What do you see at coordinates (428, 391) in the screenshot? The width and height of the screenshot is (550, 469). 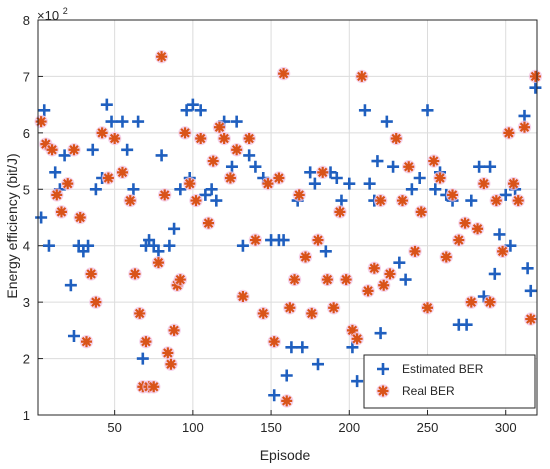 I see `legend-label-real: Real BER` at bounding box center [428, 391].